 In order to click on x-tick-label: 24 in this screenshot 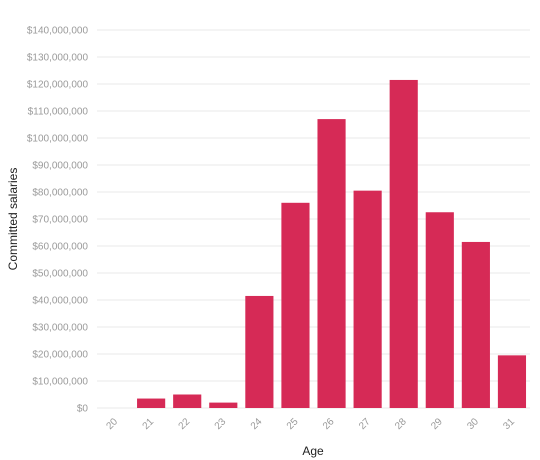, I will do `click(257, 424)`.